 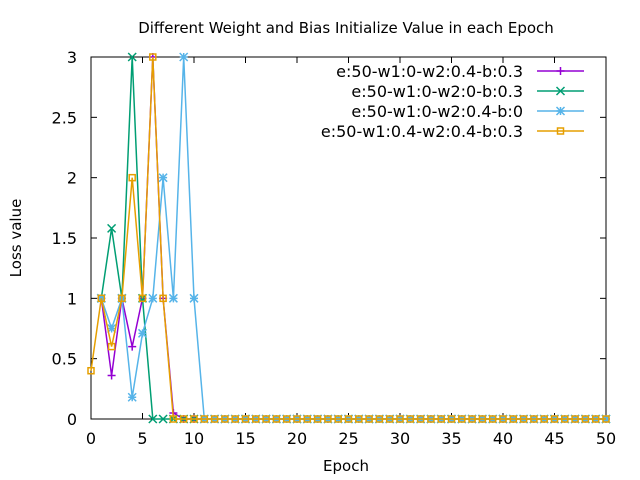 What do you see at coordinates (422, 131) in the screenshot?
I see `legend-label: e:50-w1:0.4-w2:0.4-b:0.3` at bounding box center [422, 131].